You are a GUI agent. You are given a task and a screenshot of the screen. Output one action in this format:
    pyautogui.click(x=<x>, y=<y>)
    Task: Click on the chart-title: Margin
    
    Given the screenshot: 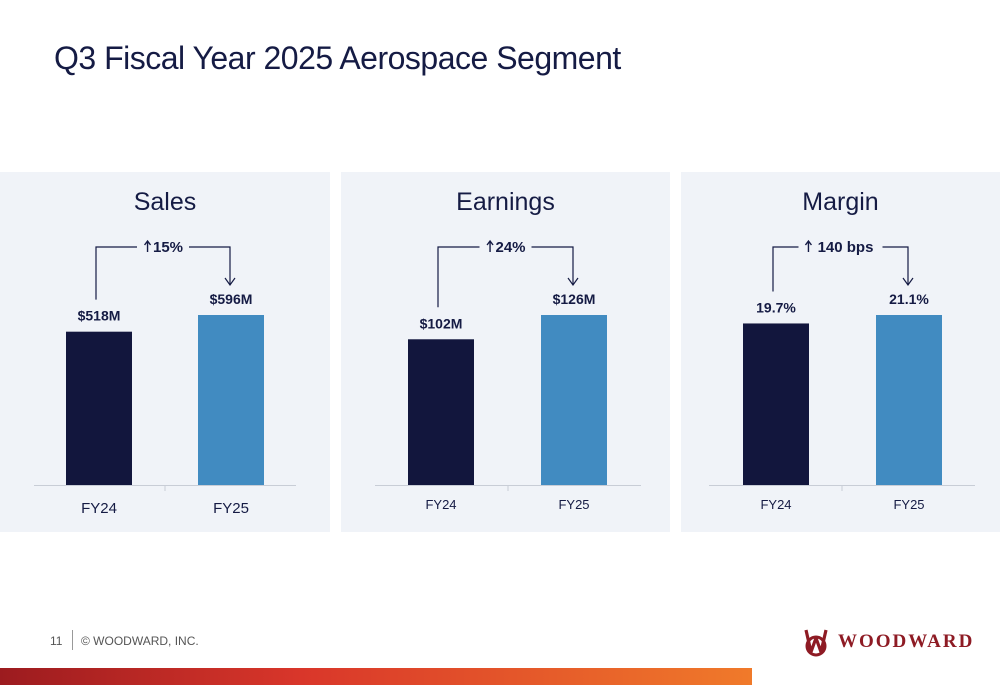 What is the action you would take?
    pyautogui.click(x=840, y=202)
    